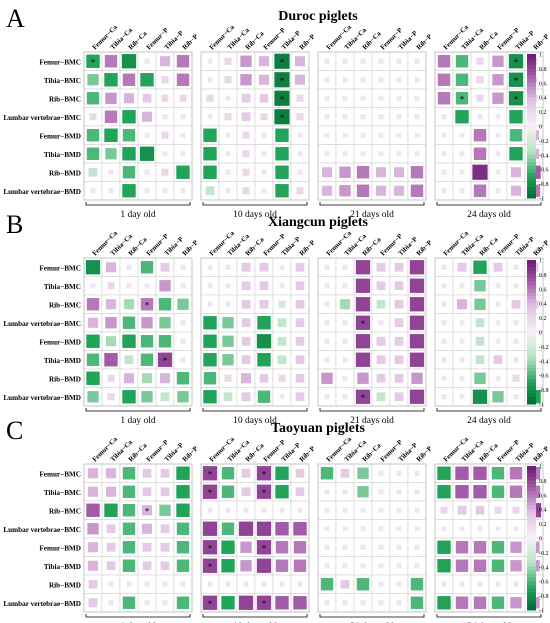 Image resolution: width=550 pixels, height=623 pixels. What do you see at coordinates (489, 421) in the screenshot?
I see `group-label: 24 days old` at bounding box center [489, 421].